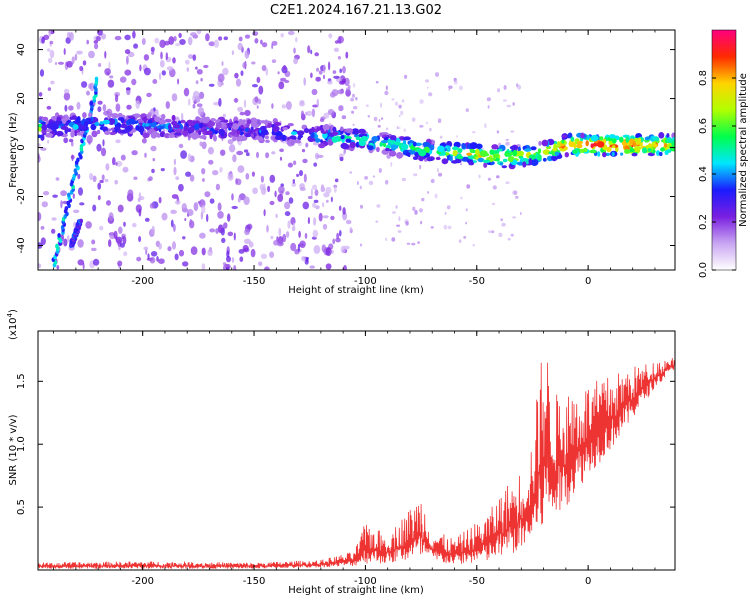 The height and width of the screenshot is (600, 750). I want to click on snr-y-multiplier-exp: 4, so click(10, 314).